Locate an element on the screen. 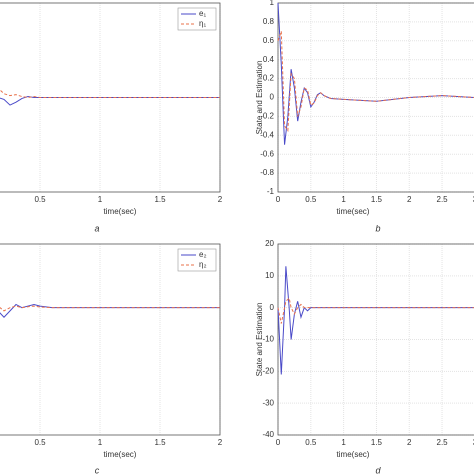  y-tick-label: 0.6 is located at coordinates (269, 40).